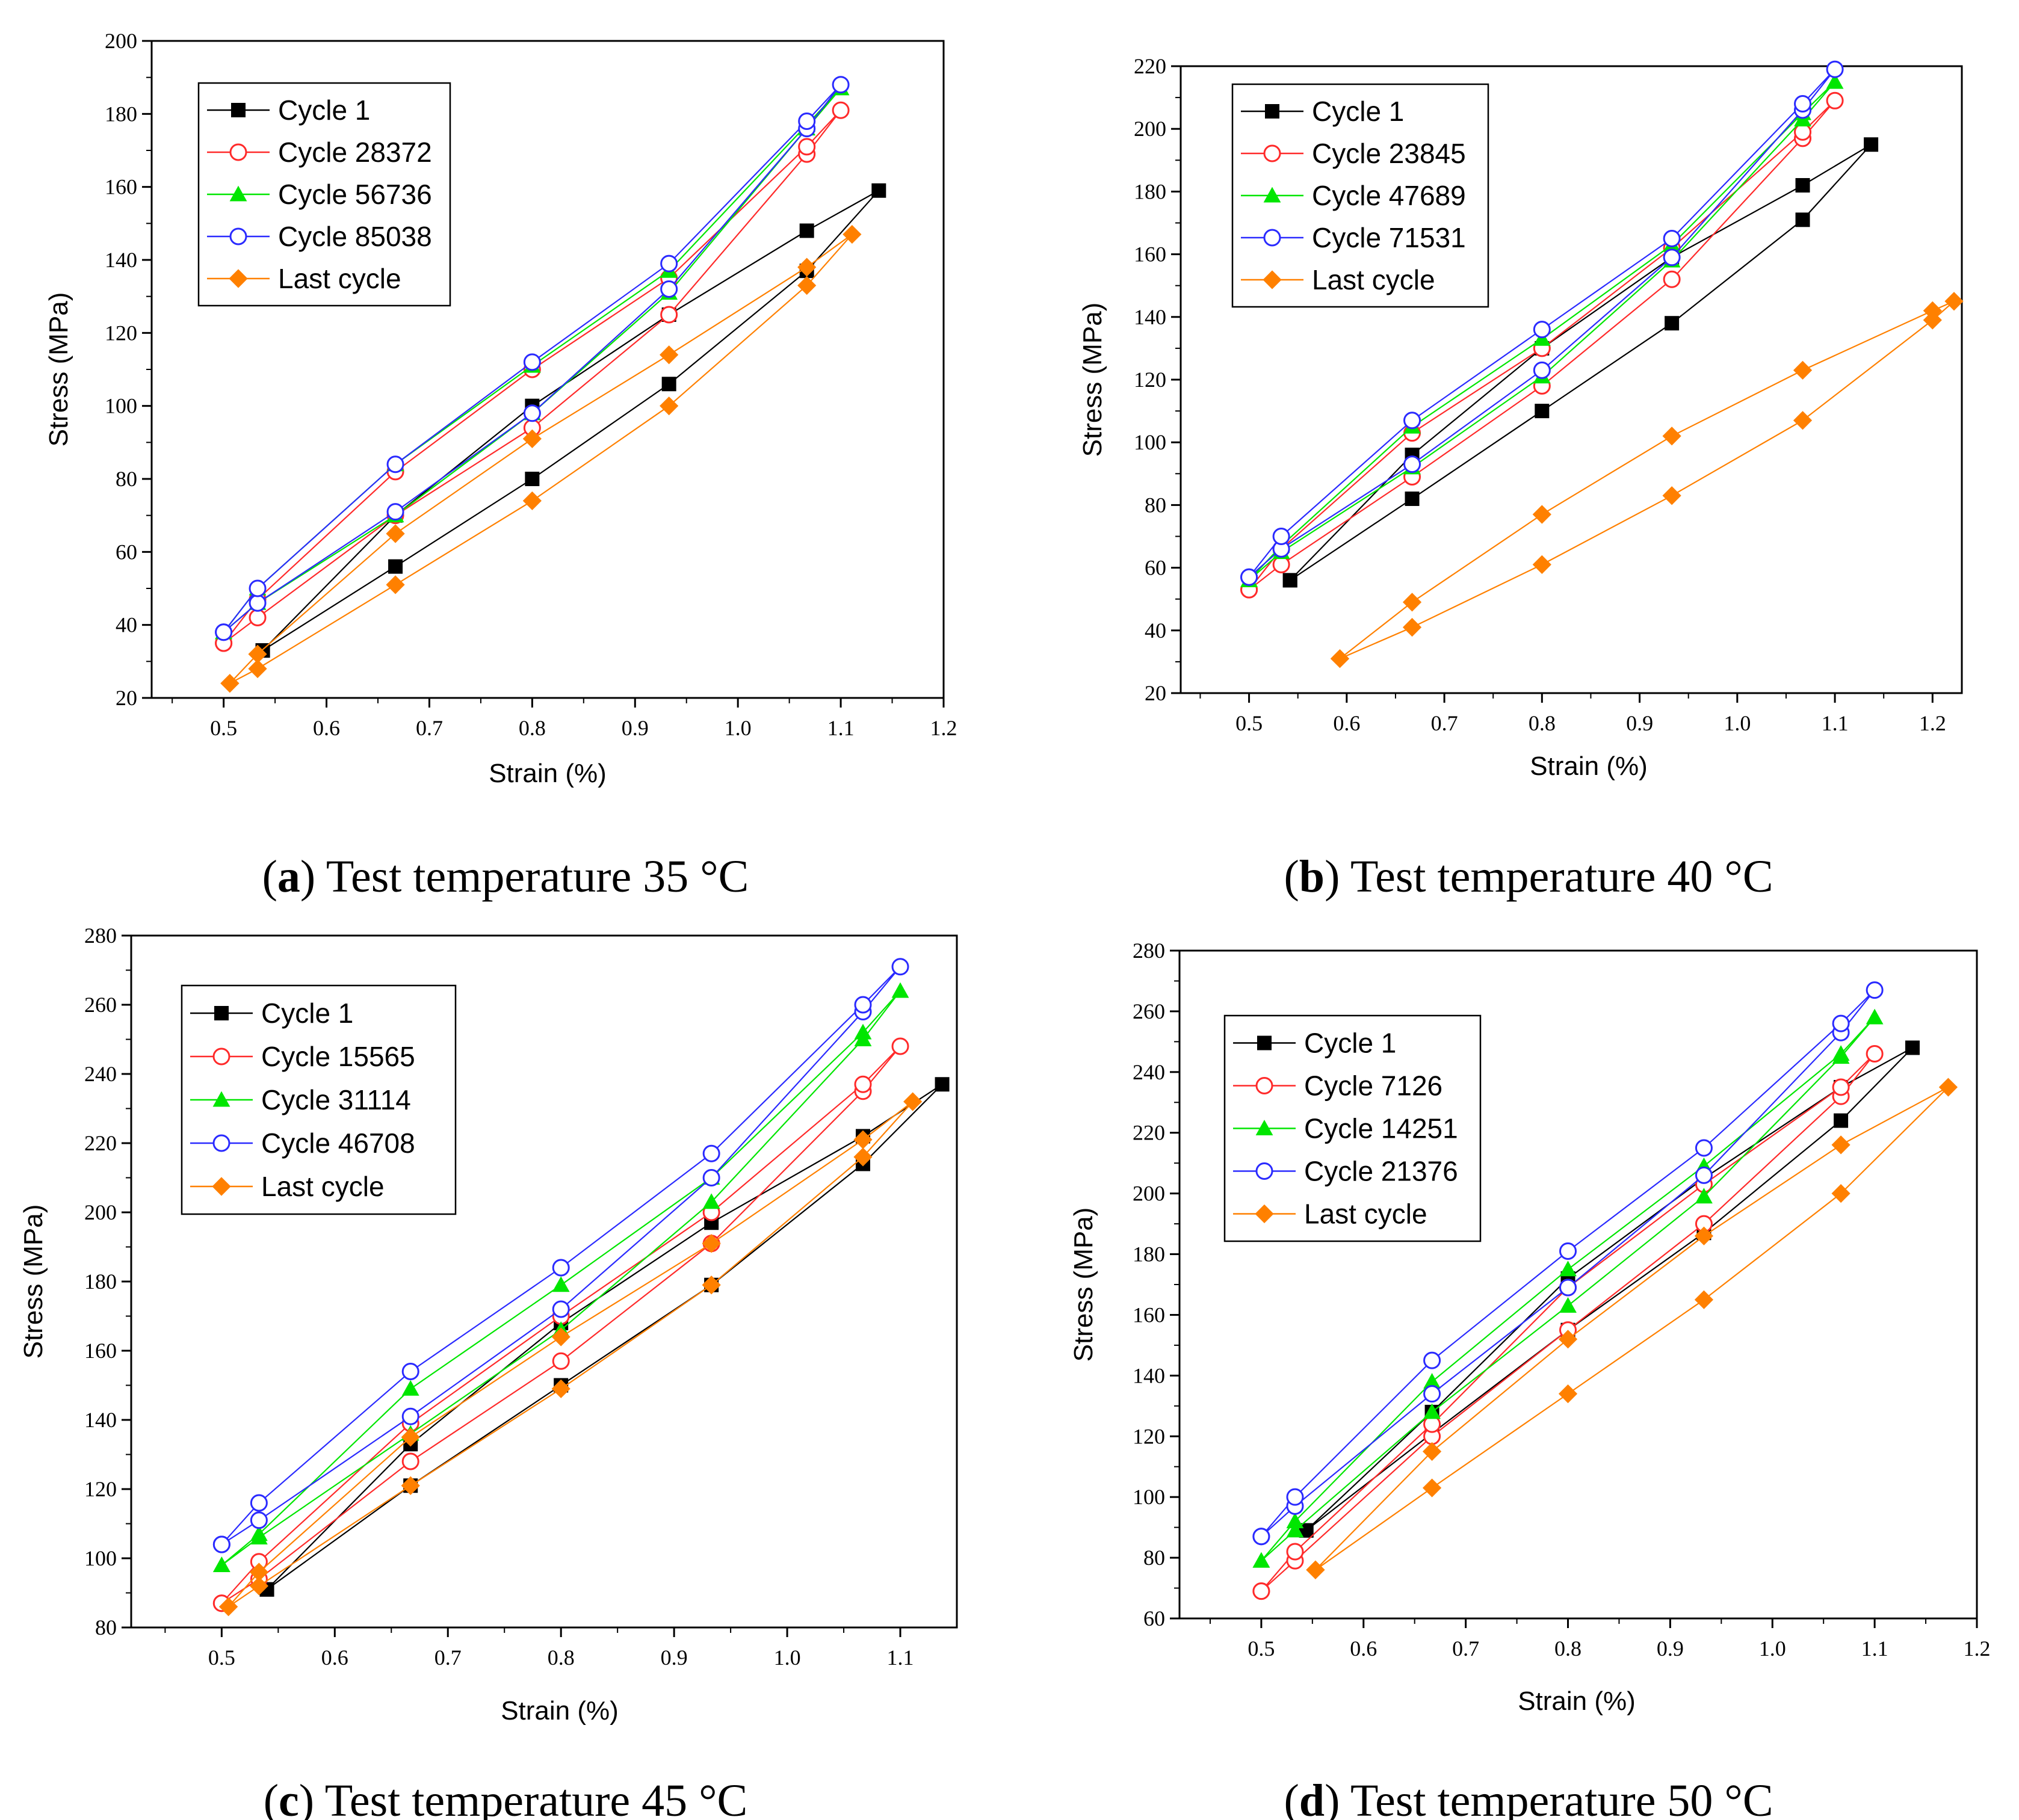  What do you see at coordinates (1149, 1375) in the screenshot?
I see `y-tick-label: 140` at bounding box center [1149, 1375].